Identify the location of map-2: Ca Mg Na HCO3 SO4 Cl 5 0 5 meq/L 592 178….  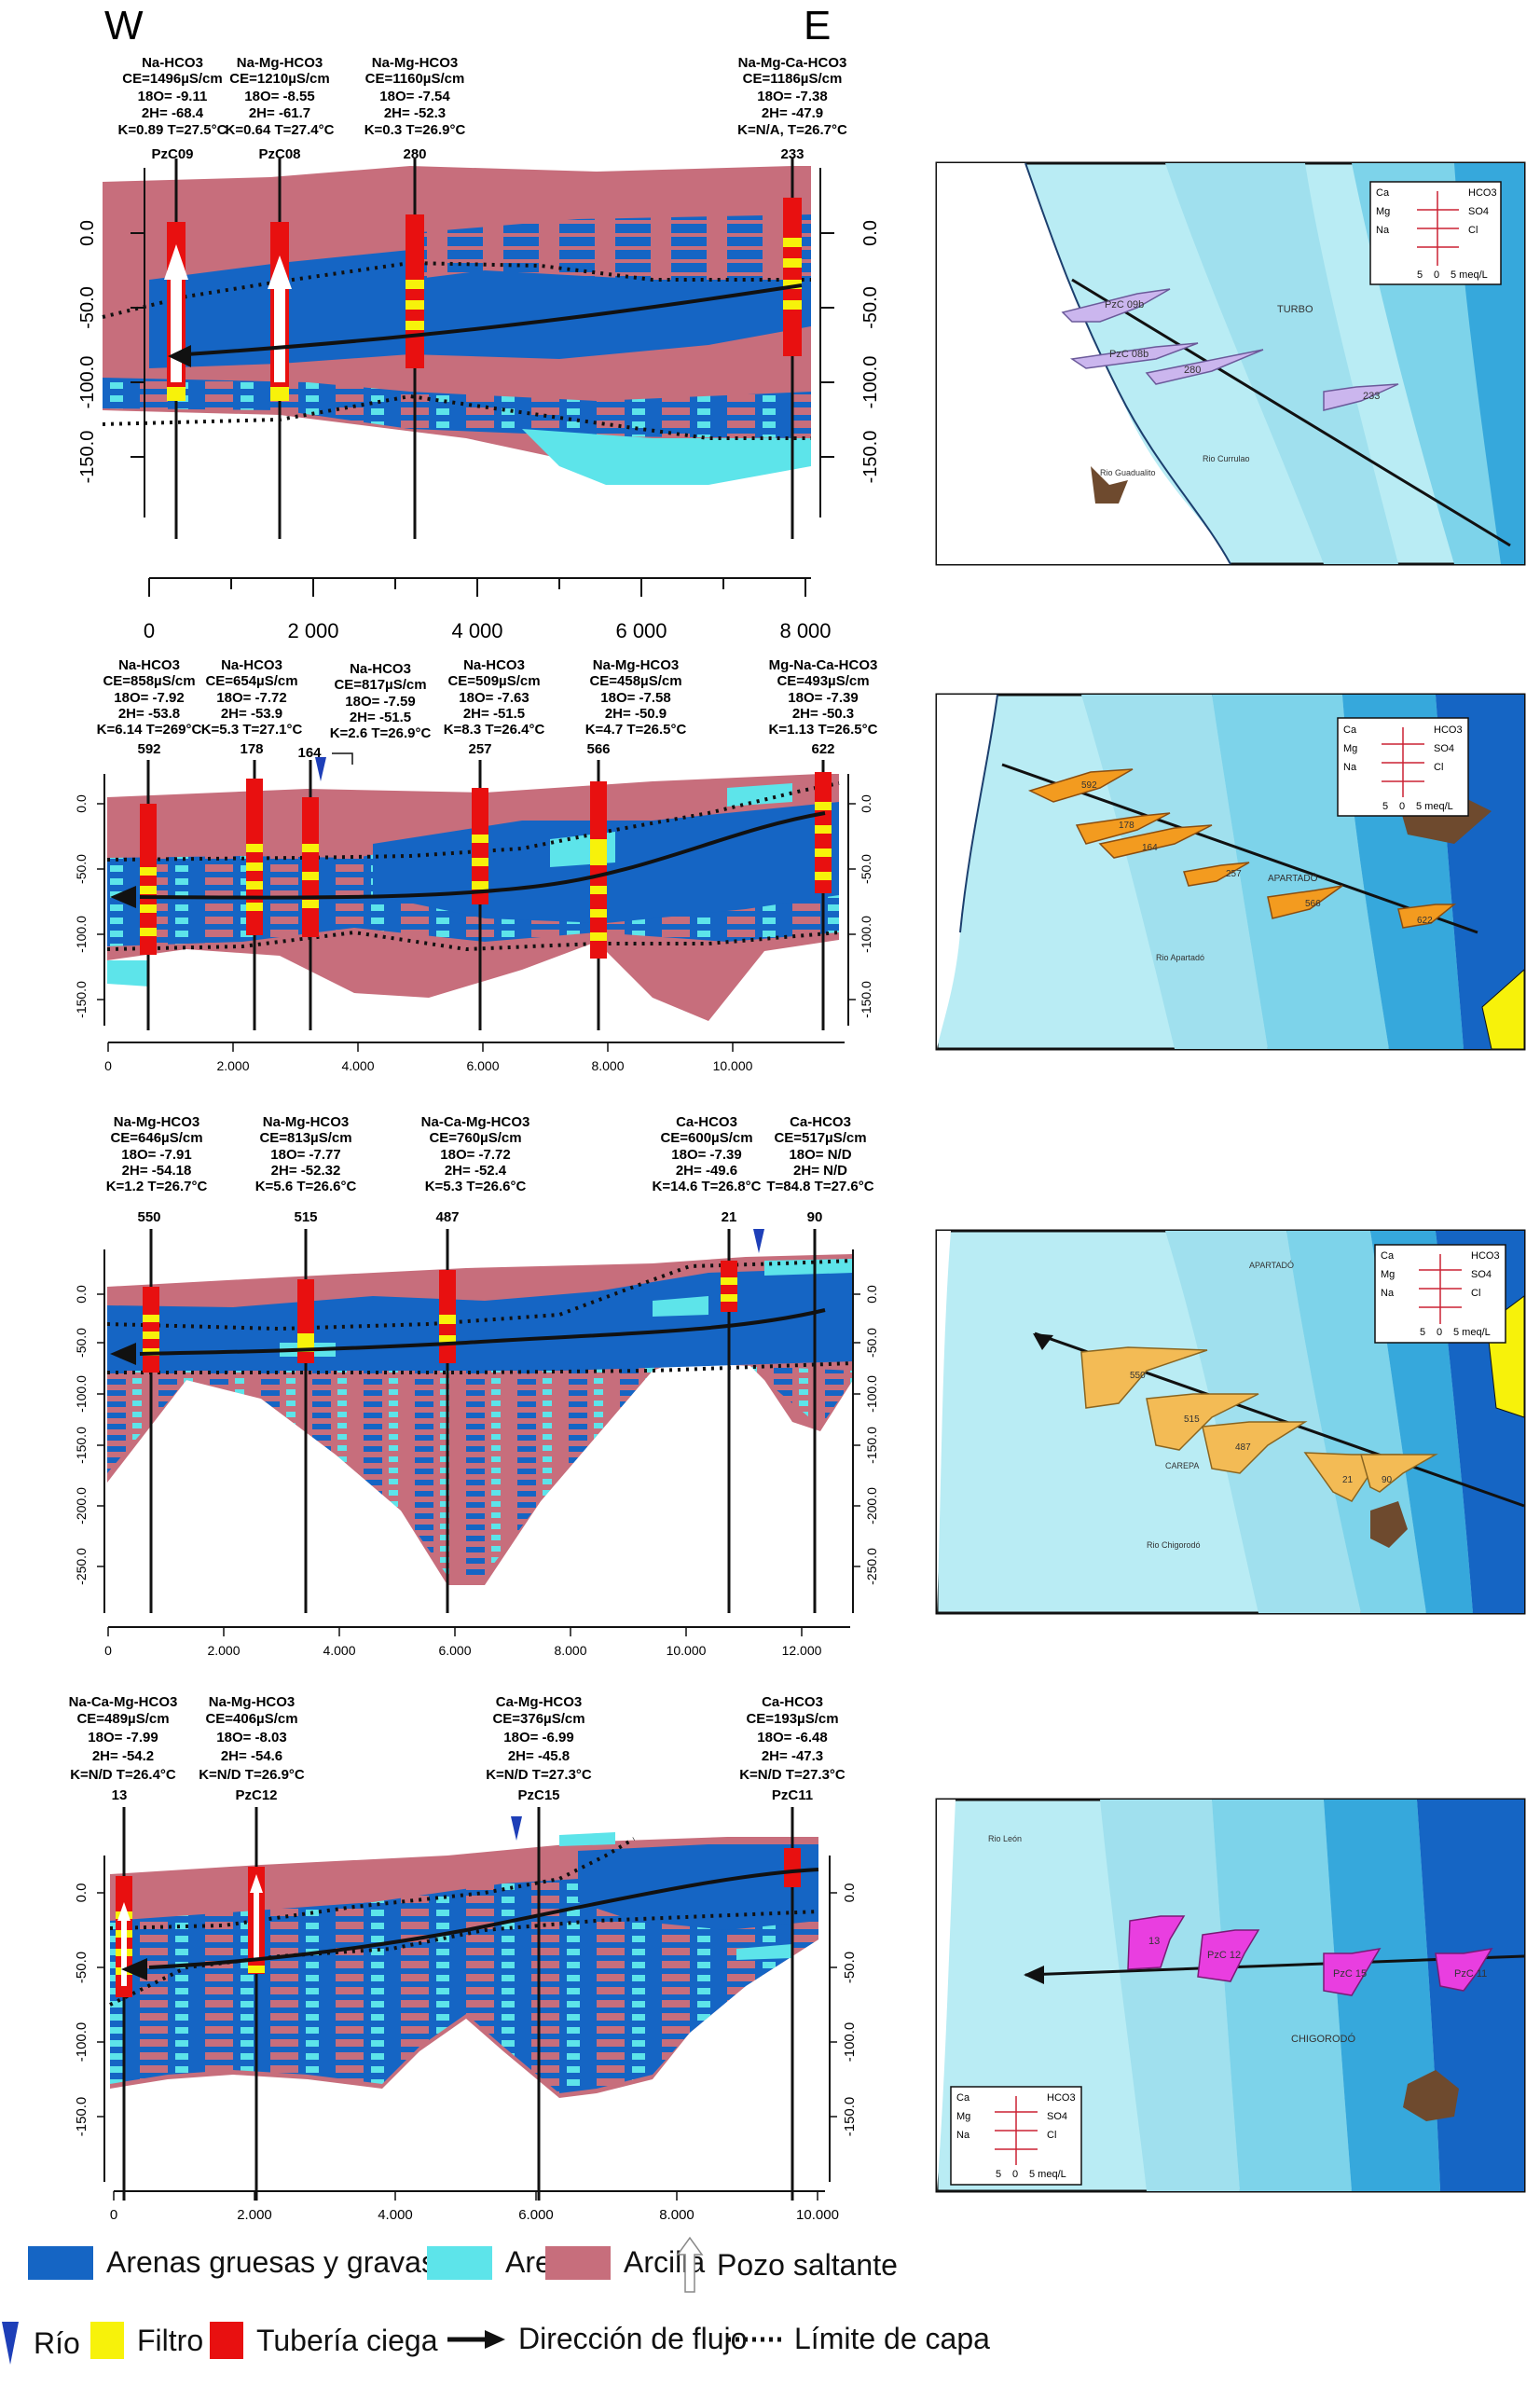
(1230, 872).